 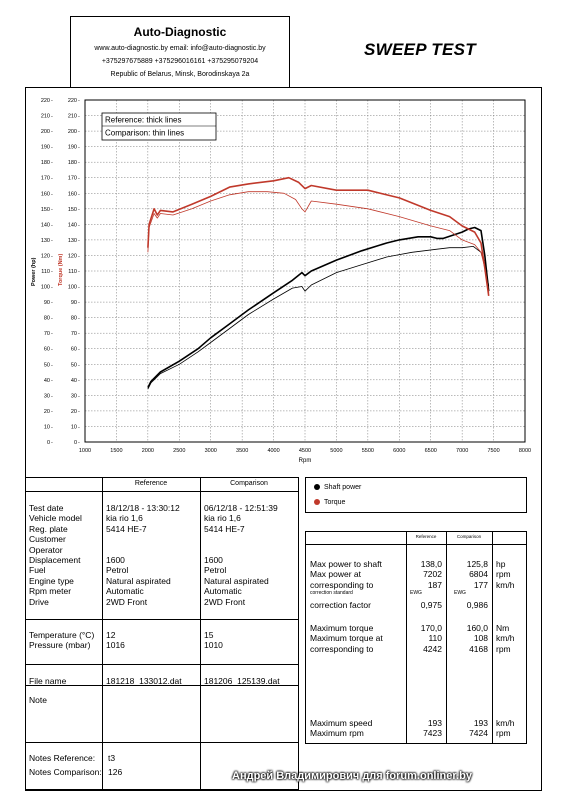 I want to click on x-tick-label: 6500, so click(x=431, y=451).